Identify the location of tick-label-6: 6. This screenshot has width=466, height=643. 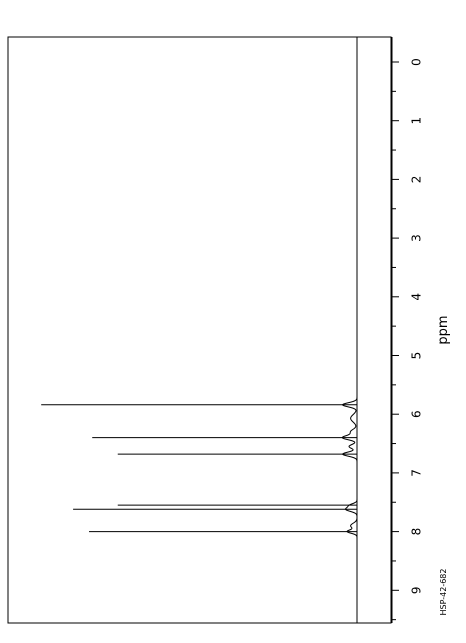
(417, 414).